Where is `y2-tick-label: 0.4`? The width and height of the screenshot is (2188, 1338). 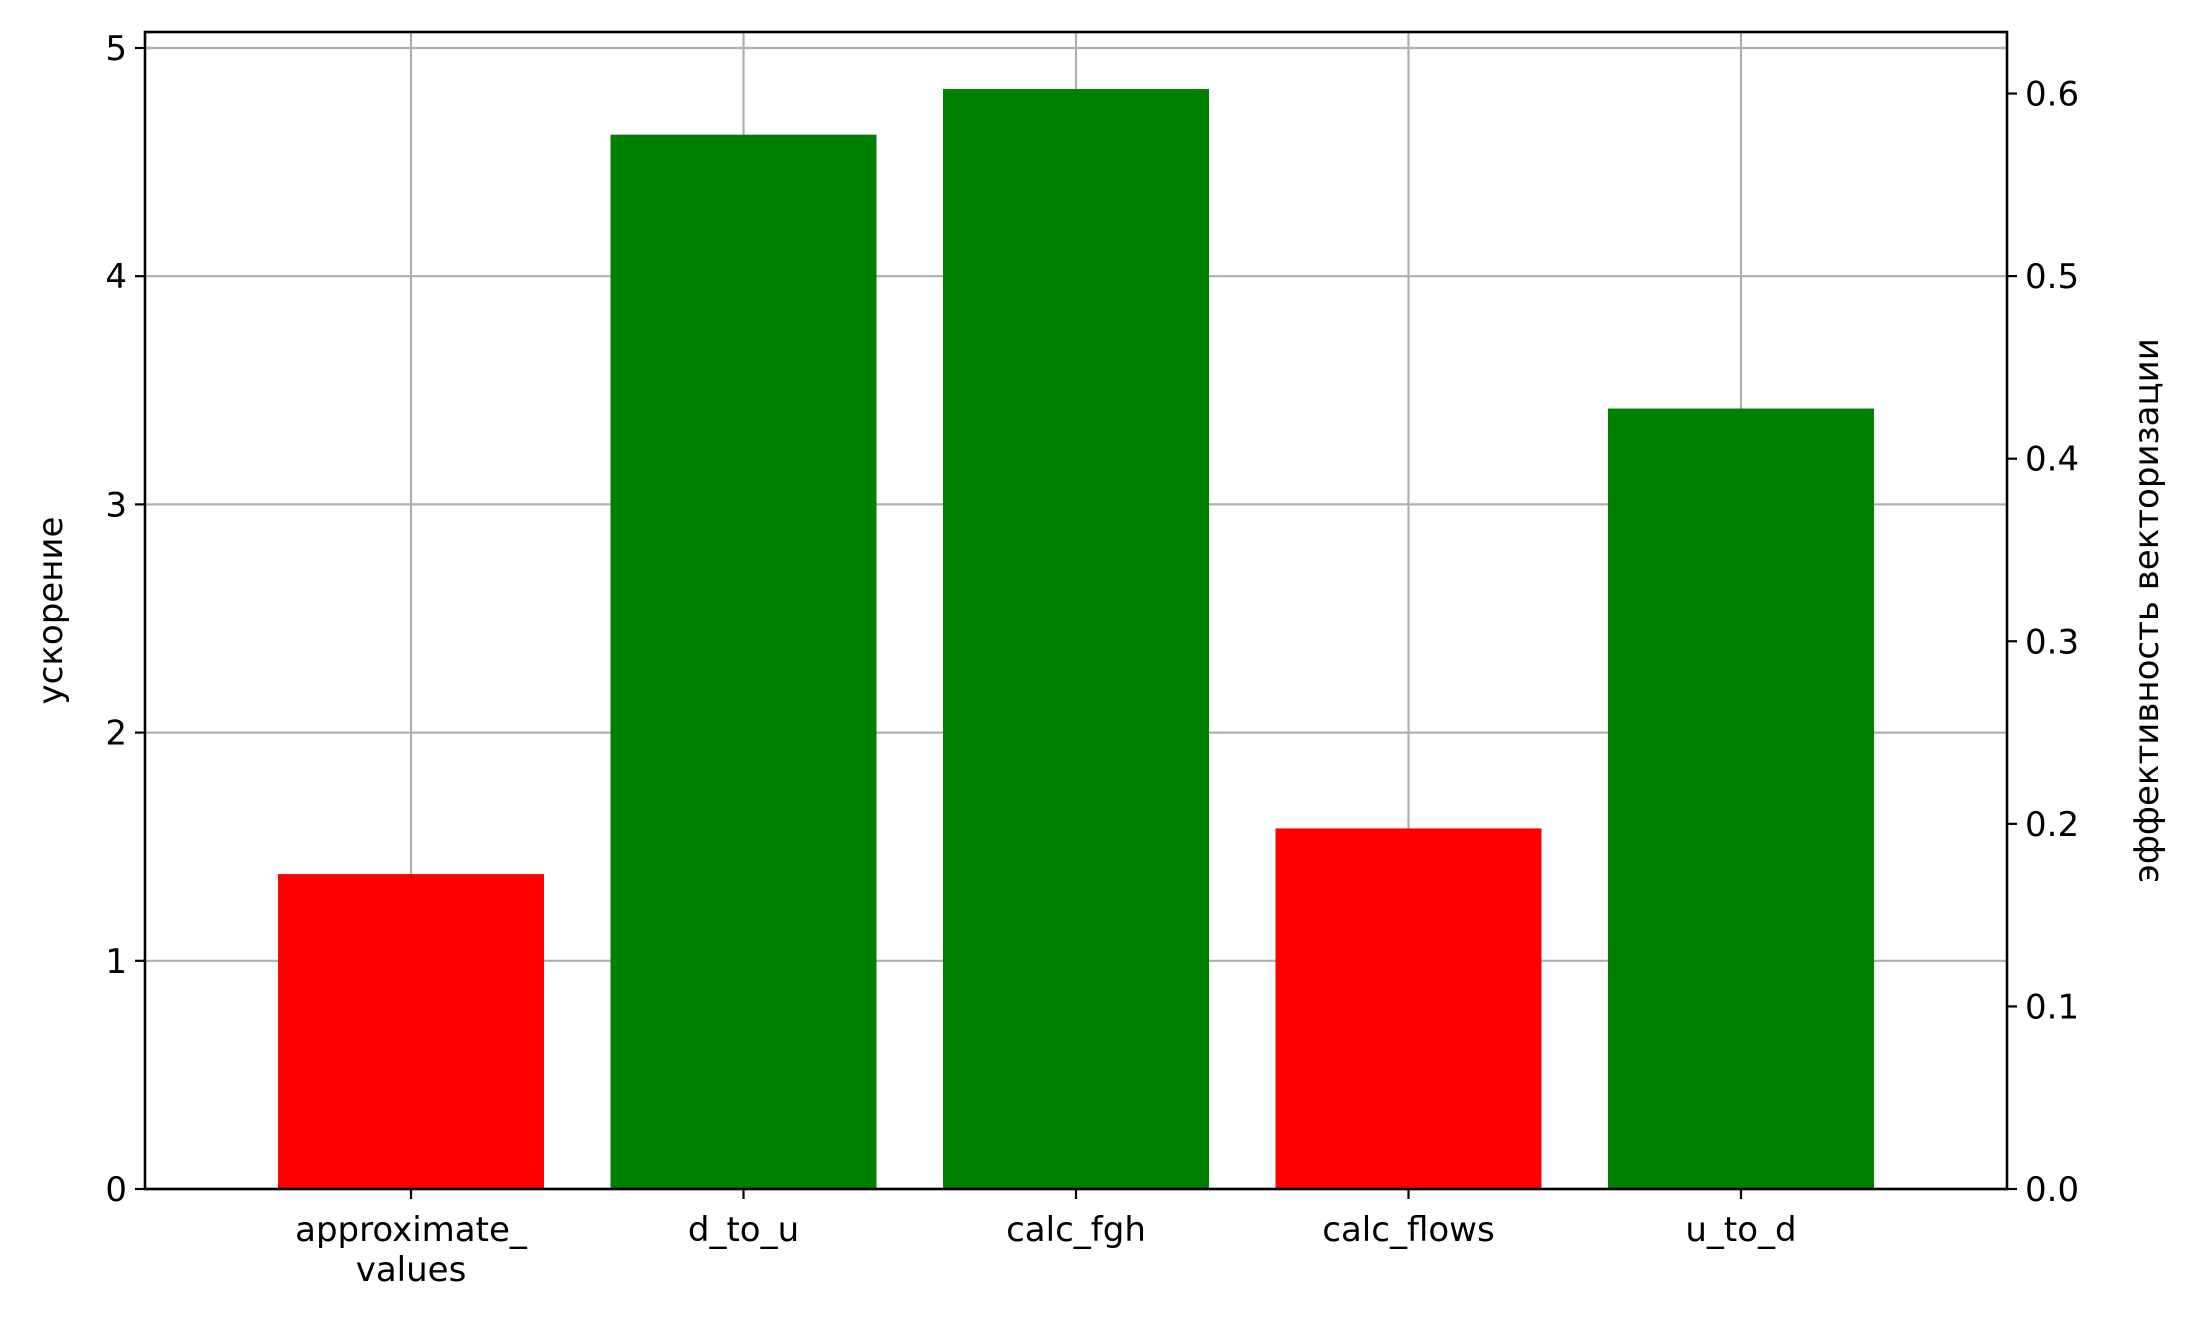 y2-tick-label: 0.4 is located at coordinates (2052, 460).